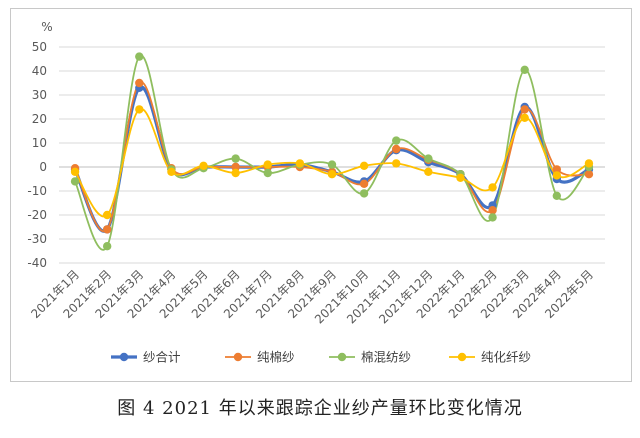 This screenshot has width=640, height=438. What do you see at coordinates (39, 47) in the screenshot?
I see `y-tick-label: 50` at bounding box center [39, 47].